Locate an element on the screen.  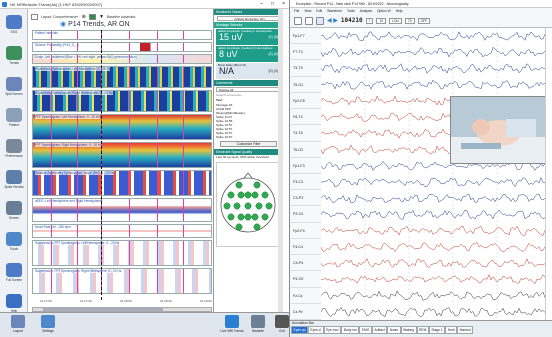
menu-item: Edit is located at coordinates (319, 11).